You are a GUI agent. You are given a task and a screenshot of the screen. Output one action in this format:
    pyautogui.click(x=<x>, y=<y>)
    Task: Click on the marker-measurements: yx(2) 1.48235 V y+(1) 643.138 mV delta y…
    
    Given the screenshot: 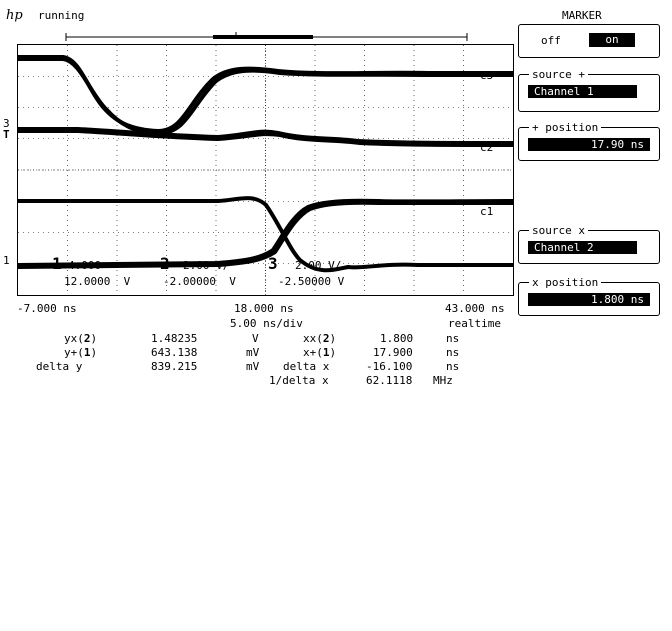 What is the action you would take?
    pyautogui.click(x=336, y=366)
    